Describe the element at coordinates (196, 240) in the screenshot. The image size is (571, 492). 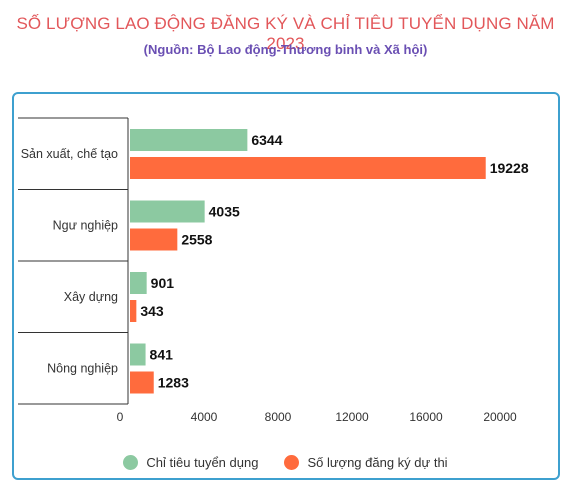
I see `data-label: 2558` at that location.